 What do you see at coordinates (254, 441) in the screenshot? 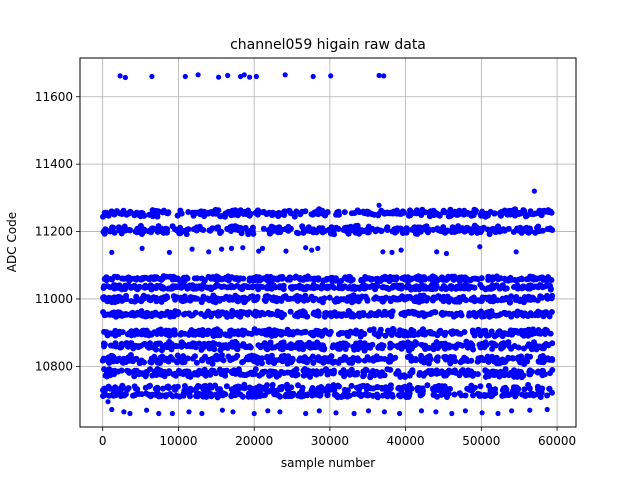
I see `x-tick-label: 20000` at bounding box center [254, 441].